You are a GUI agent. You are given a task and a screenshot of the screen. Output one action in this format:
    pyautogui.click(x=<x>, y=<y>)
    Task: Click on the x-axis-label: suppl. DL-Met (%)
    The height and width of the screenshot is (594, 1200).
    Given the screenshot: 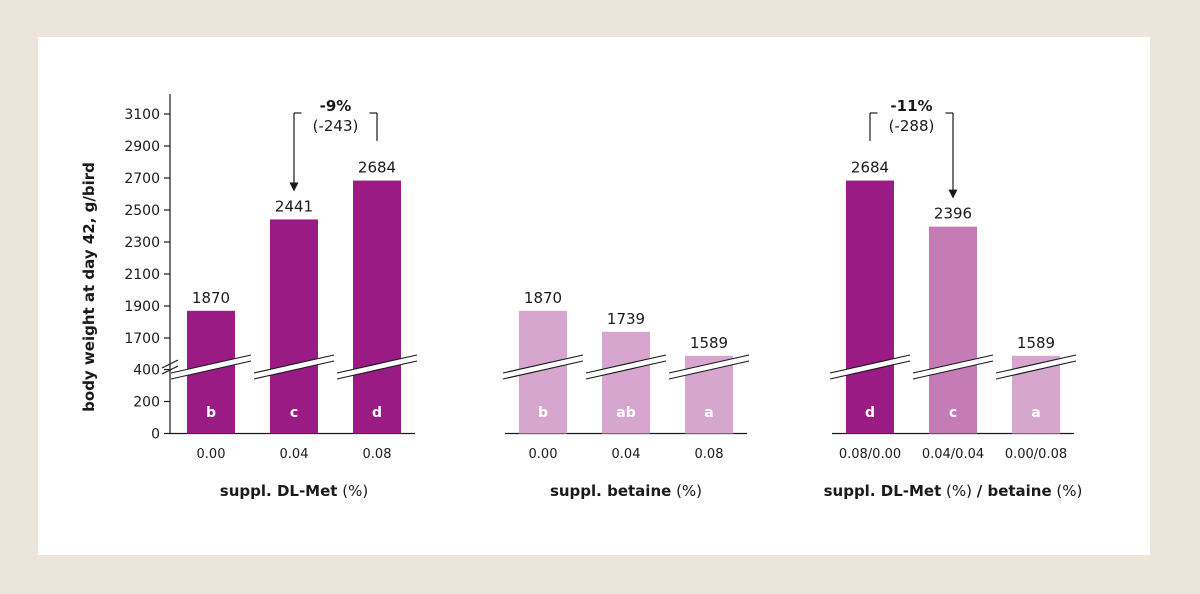 What is the action you would take?
    pyautogui.click(x=294, y=491)
    